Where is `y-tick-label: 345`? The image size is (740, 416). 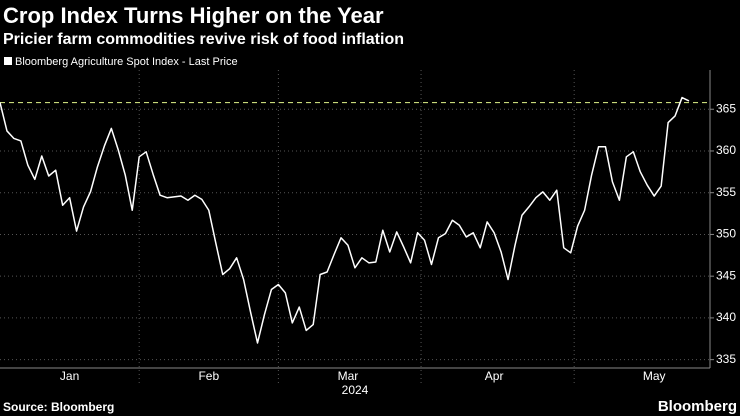 y-tick-label: 345 is located at coordinates (726, 275).